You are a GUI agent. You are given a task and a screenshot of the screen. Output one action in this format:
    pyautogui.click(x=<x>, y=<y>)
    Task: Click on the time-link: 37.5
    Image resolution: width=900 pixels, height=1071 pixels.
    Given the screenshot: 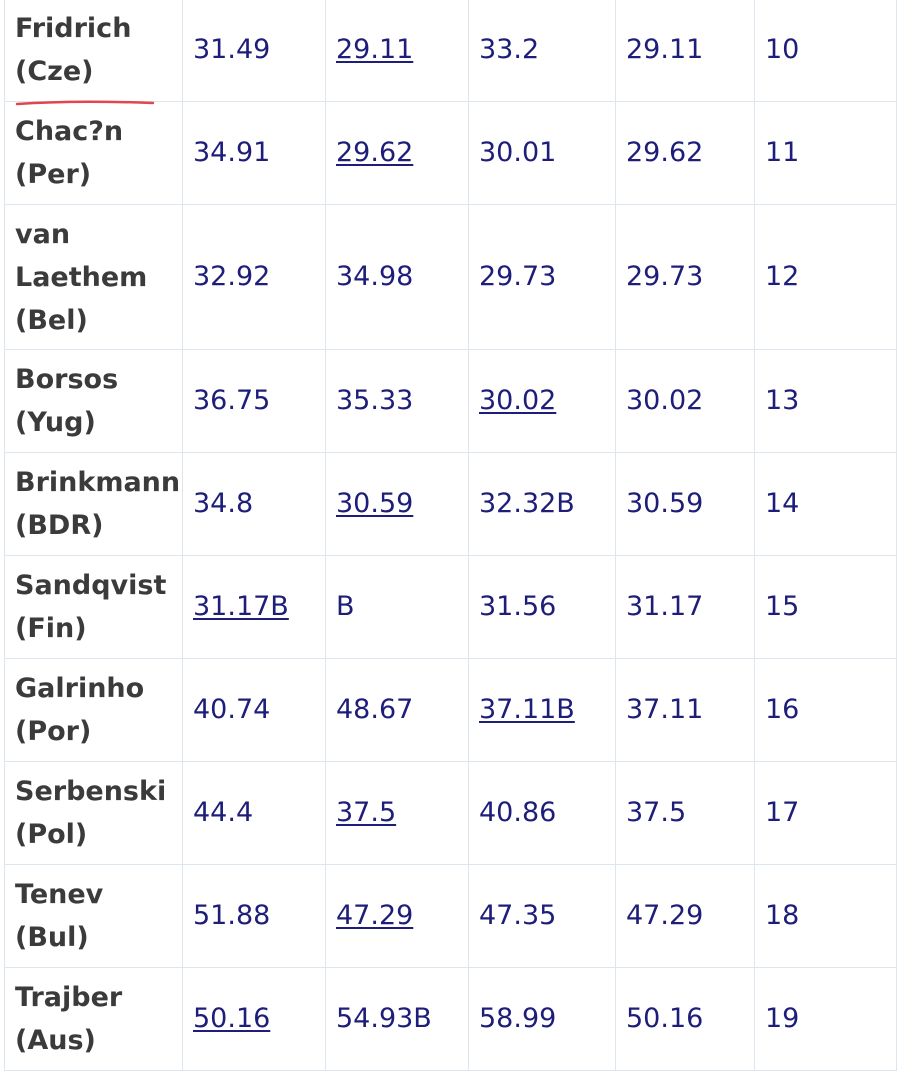 What is the action you would take?
    pyautogui.click(x=366, y=812)
    